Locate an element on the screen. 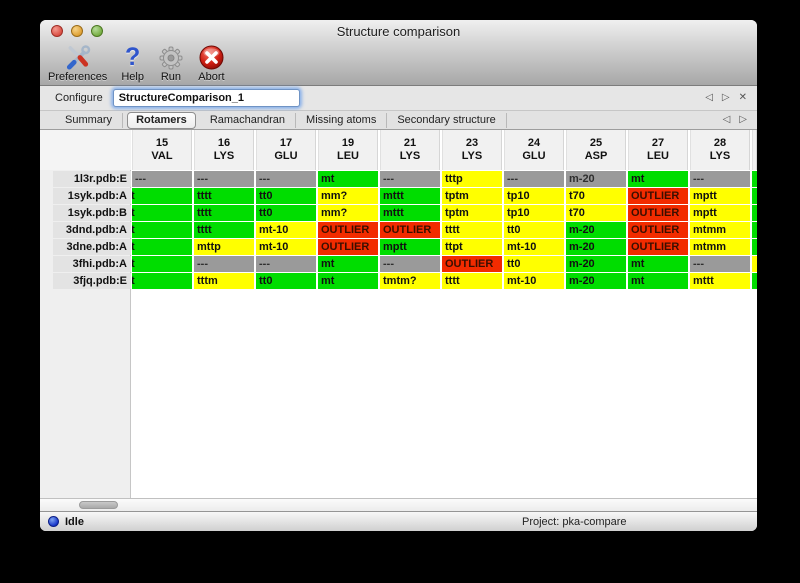 The width and height of the screenshot is (800, 583). minimize-button is located at coordinates (77, 31).